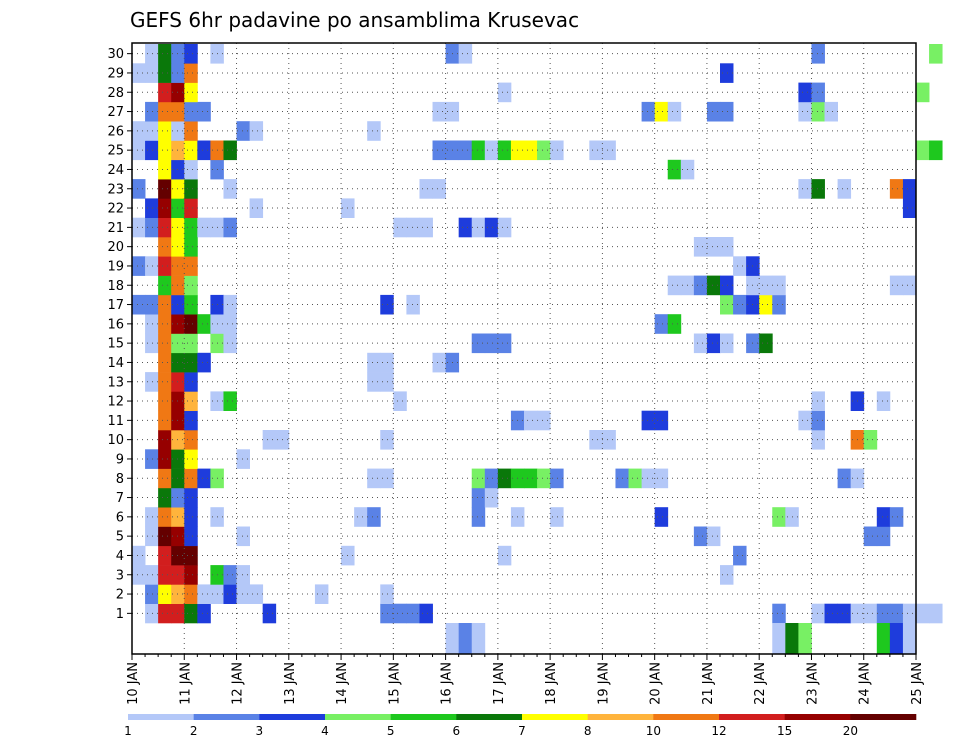 The height and width of the screenshot is (742, 960). Describe the element at coordinates (120, 517) in the screenshot. I see `y-tick-label: 6` at that location.